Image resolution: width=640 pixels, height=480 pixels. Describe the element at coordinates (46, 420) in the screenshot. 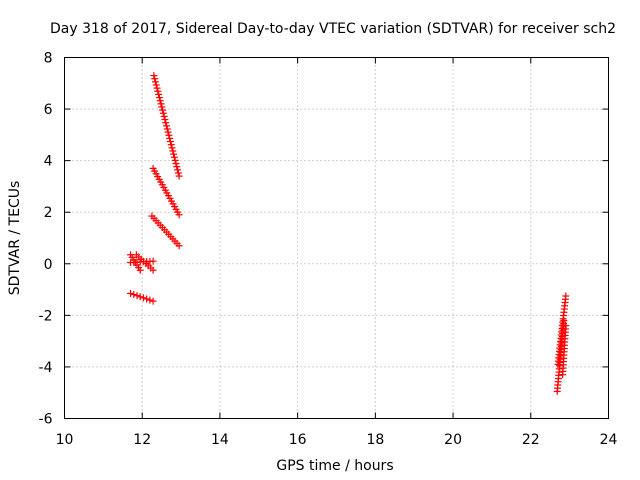

I see `y-tick-label: -6` at that location.